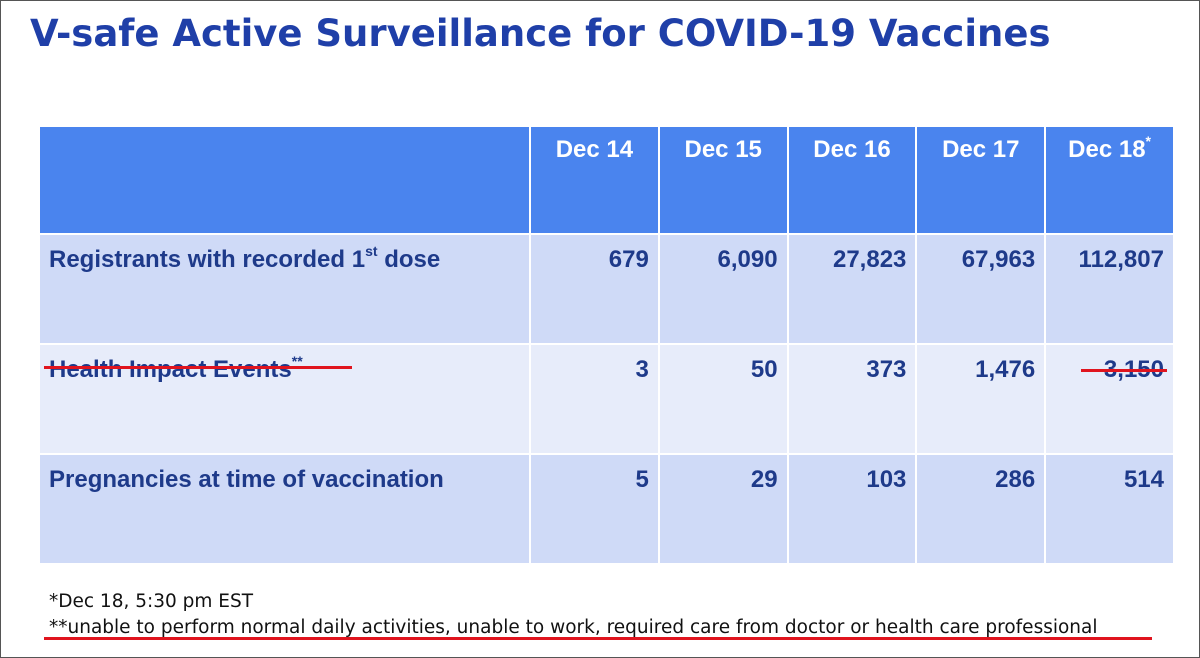 Image resolution: width=1200 pixels, height=658 pixels. I want to click on header-dec-18: Dec 18*, so click(1109, 180).